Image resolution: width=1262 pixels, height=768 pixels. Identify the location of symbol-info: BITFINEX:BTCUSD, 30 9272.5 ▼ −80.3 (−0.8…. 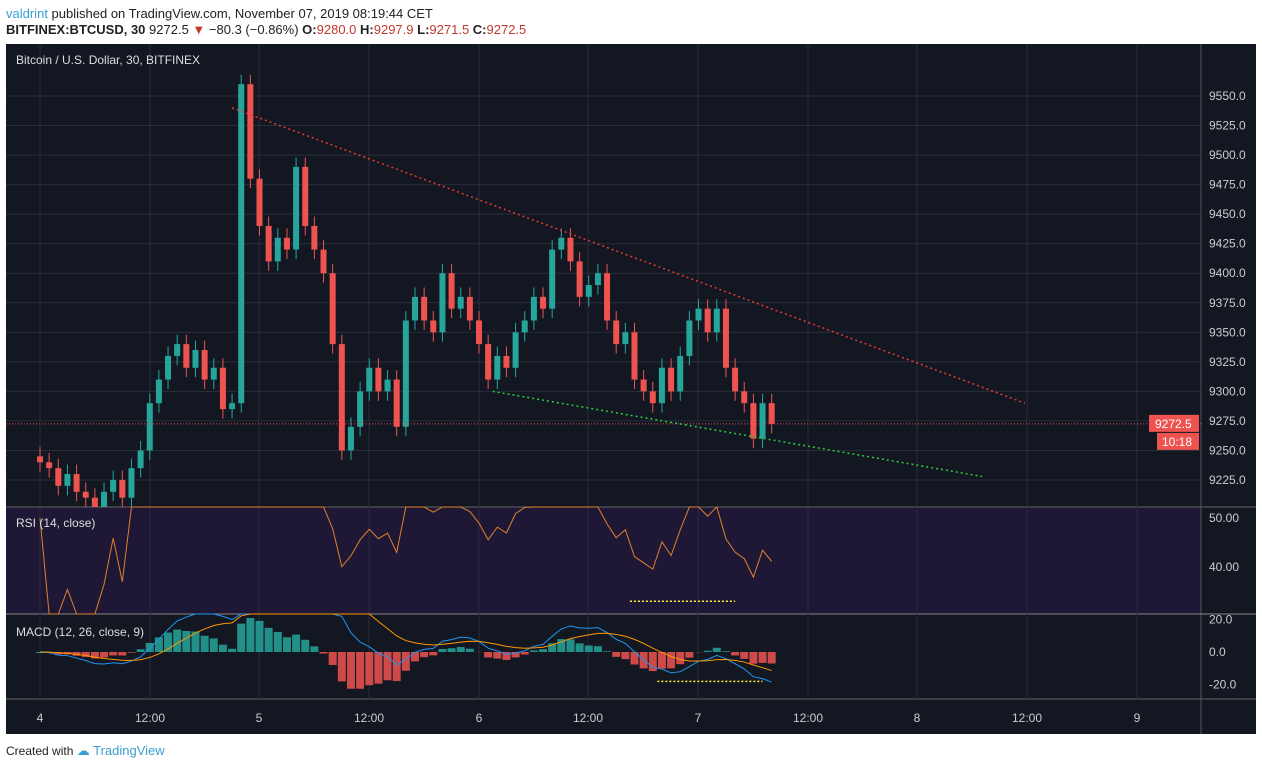
(266, 29).